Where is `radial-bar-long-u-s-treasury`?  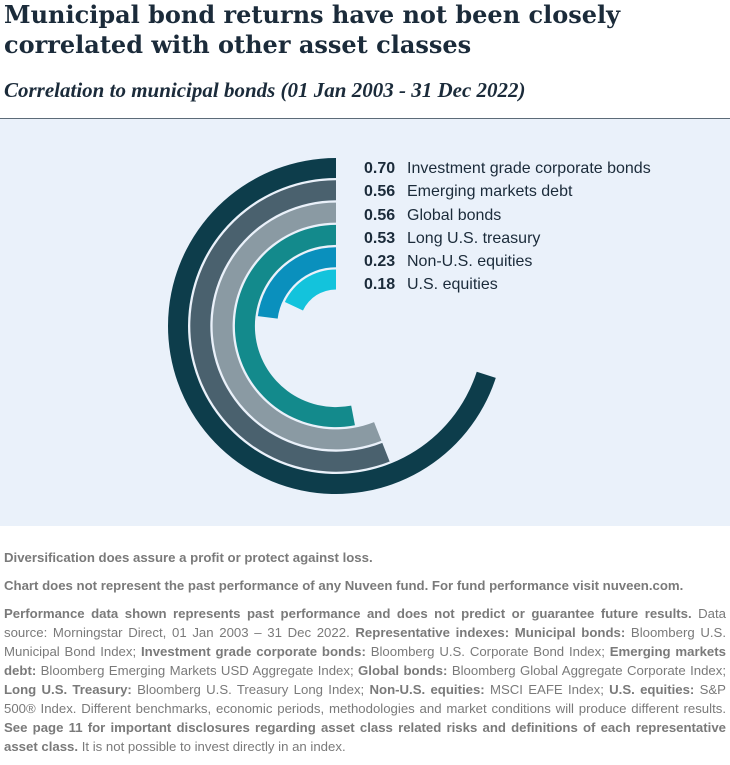 radial-bar-long-u-s-treasury is located at coordinates (294, 326).